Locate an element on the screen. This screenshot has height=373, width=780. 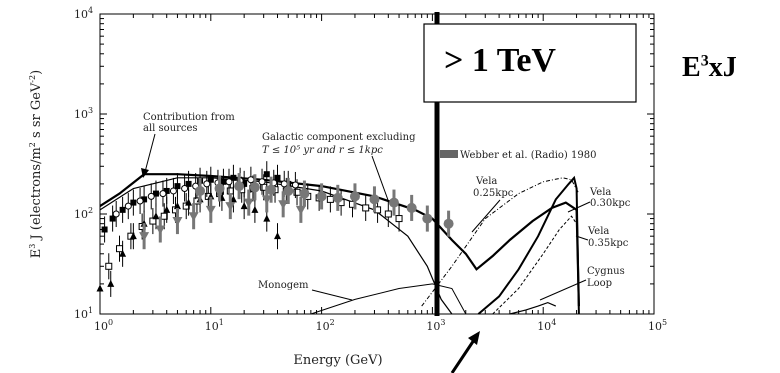
y-tick-label: 10² is located at coordinates (83, 213).